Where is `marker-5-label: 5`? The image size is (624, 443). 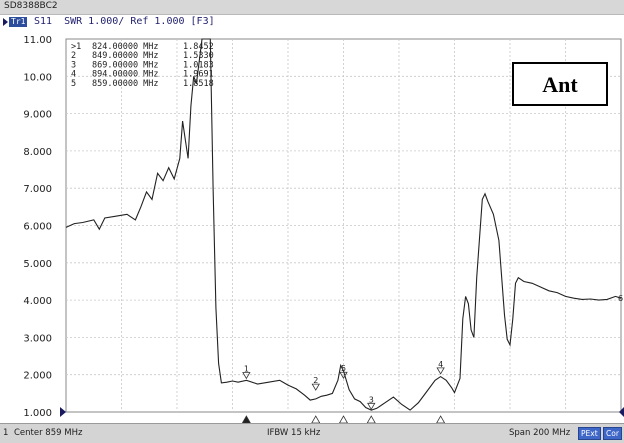 marker-5-label: 5 is located at coordinates (343, 368).